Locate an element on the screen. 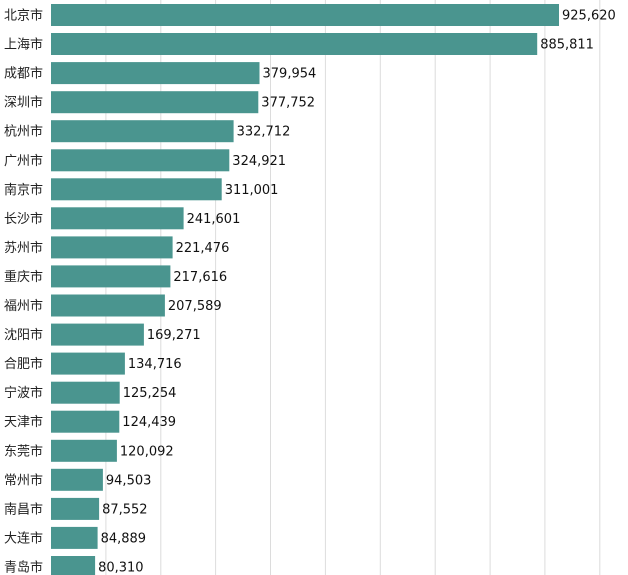  category-label: 长沙市 is located at coordinates (23, 219).